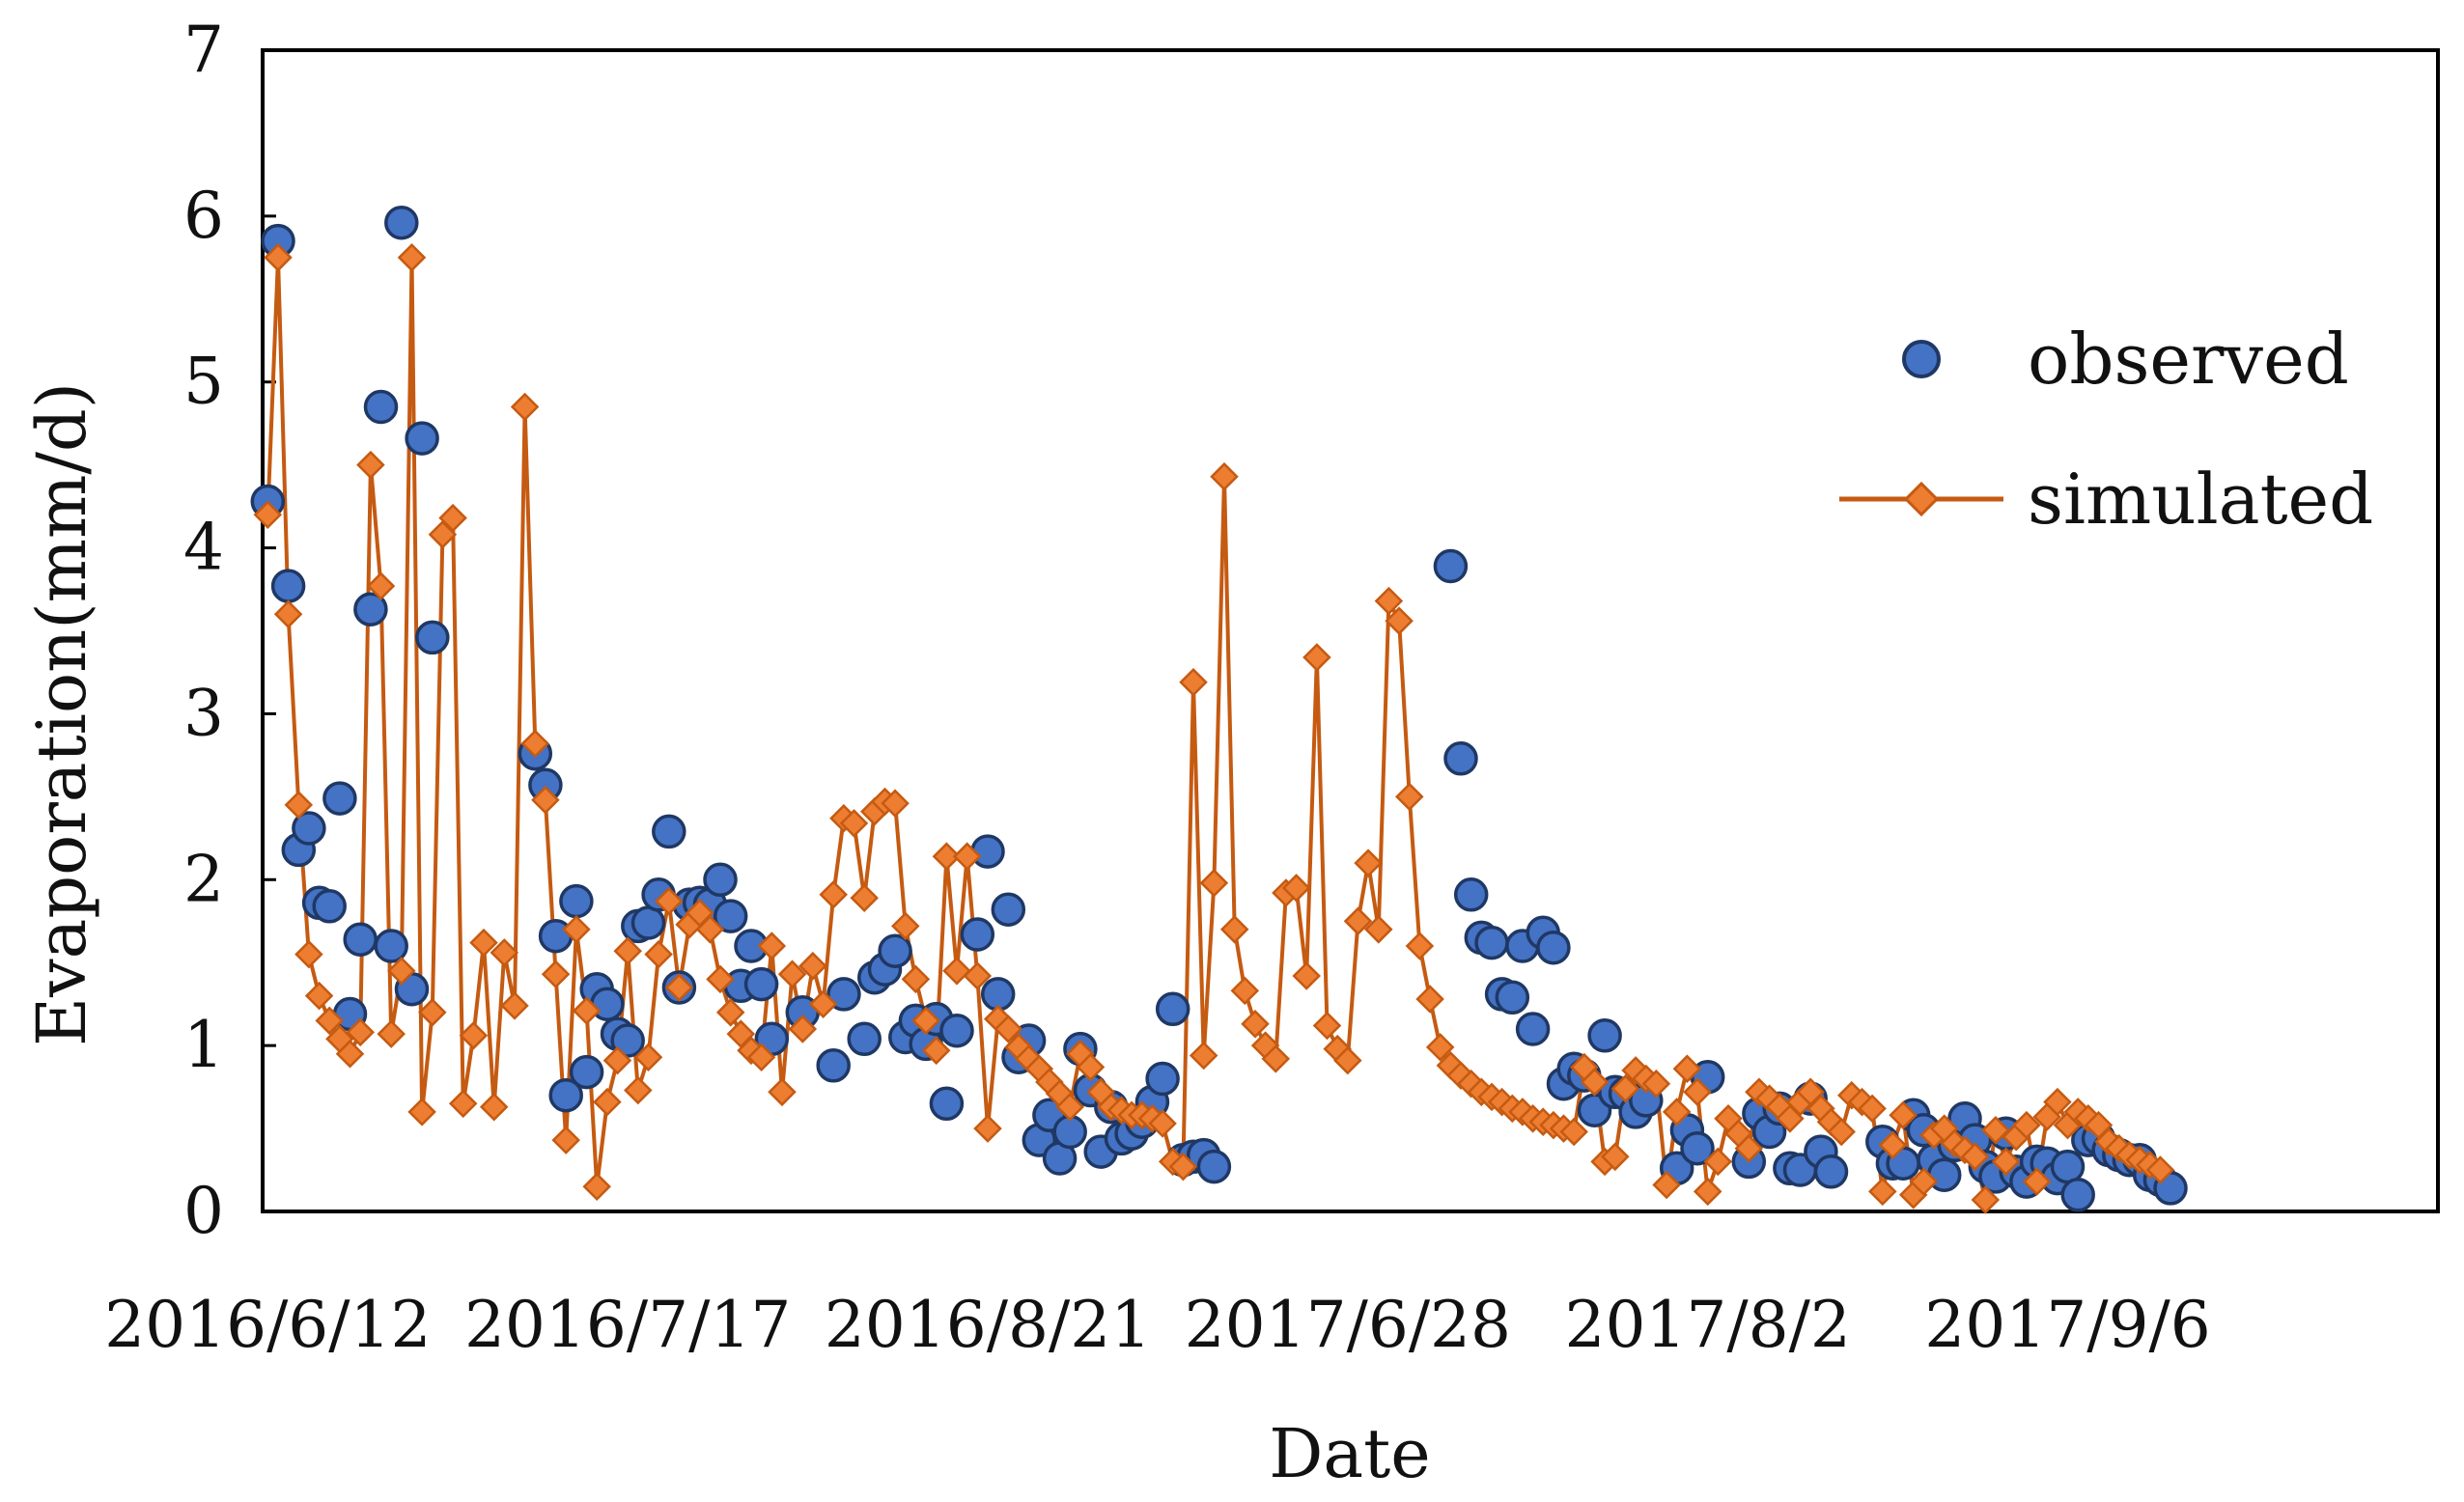  Describe the element at coordinates (2106, 430) in the screenshot. I see `legend: observed simulated` at that location.